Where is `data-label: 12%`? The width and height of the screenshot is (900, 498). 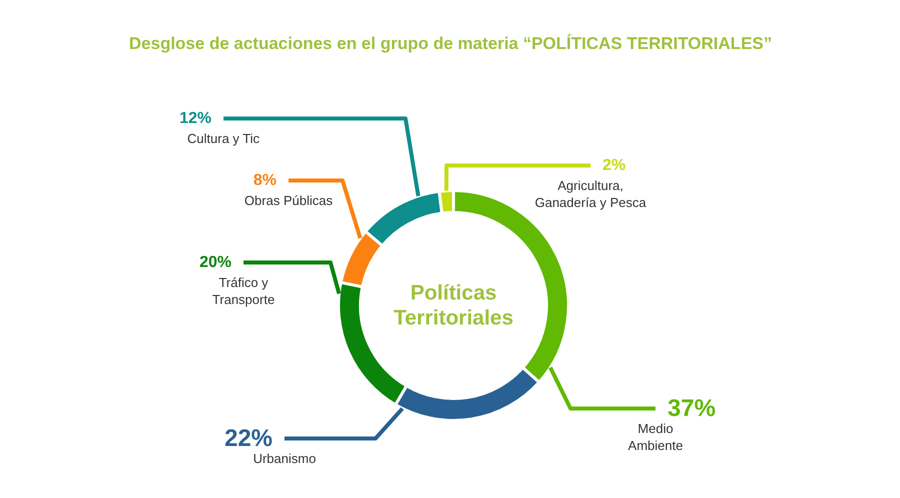 data-label: 12% is located at coordinates (195, 118).